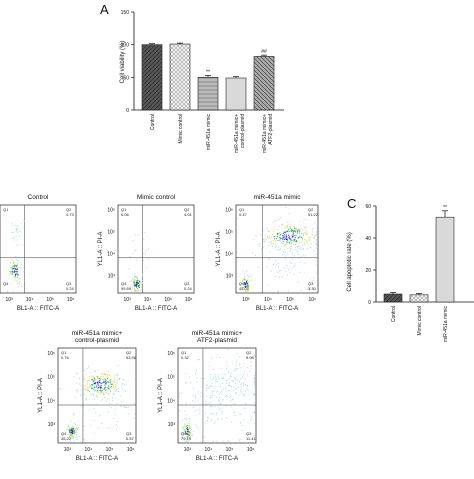  I want to click on y-tick-label: 10³, so click(112, 276).